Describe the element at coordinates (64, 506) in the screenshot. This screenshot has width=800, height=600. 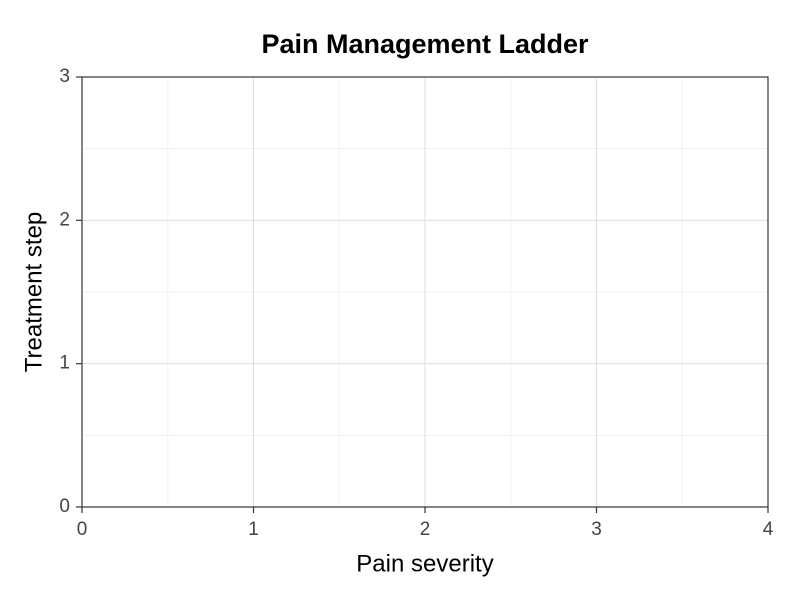
I see `y-tick-label: 0` at that location.